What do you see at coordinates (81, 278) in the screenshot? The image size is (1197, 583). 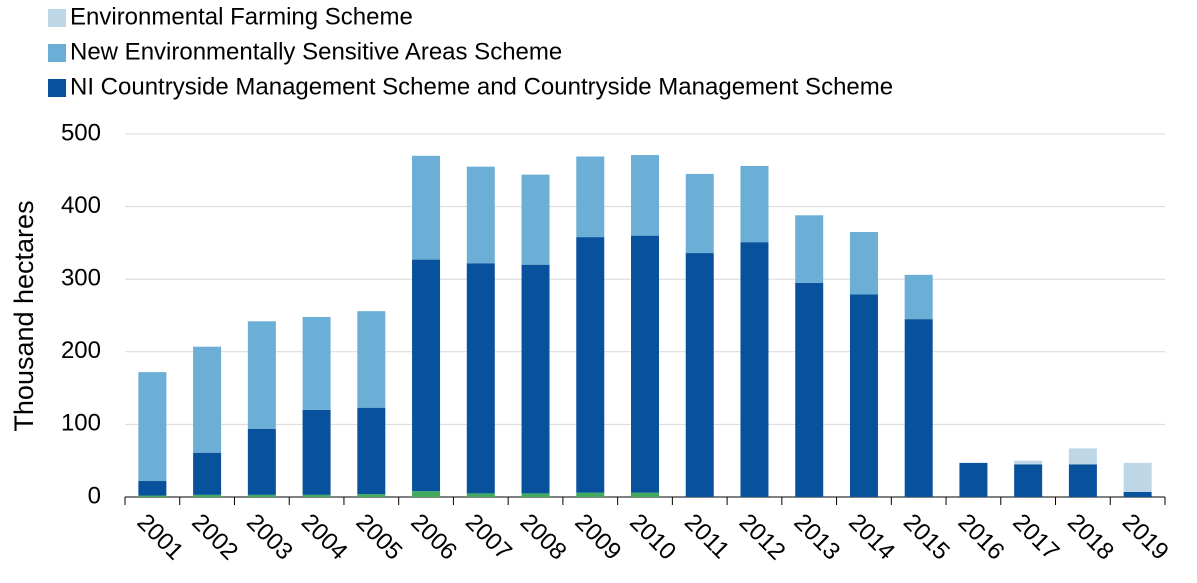 I see `y-tick-label: 300` at bounding box center [81, 278].